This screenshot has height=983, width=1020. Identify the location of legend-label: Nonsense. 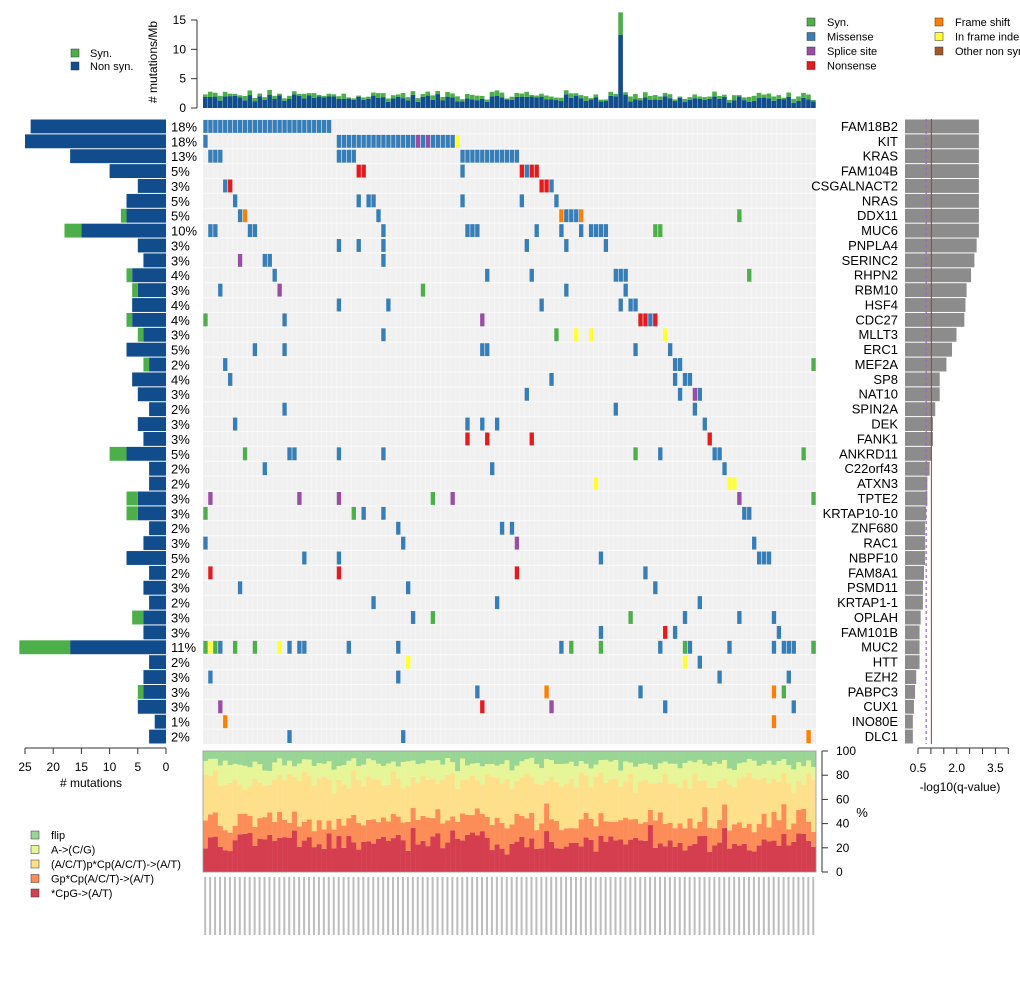
(852, 67).